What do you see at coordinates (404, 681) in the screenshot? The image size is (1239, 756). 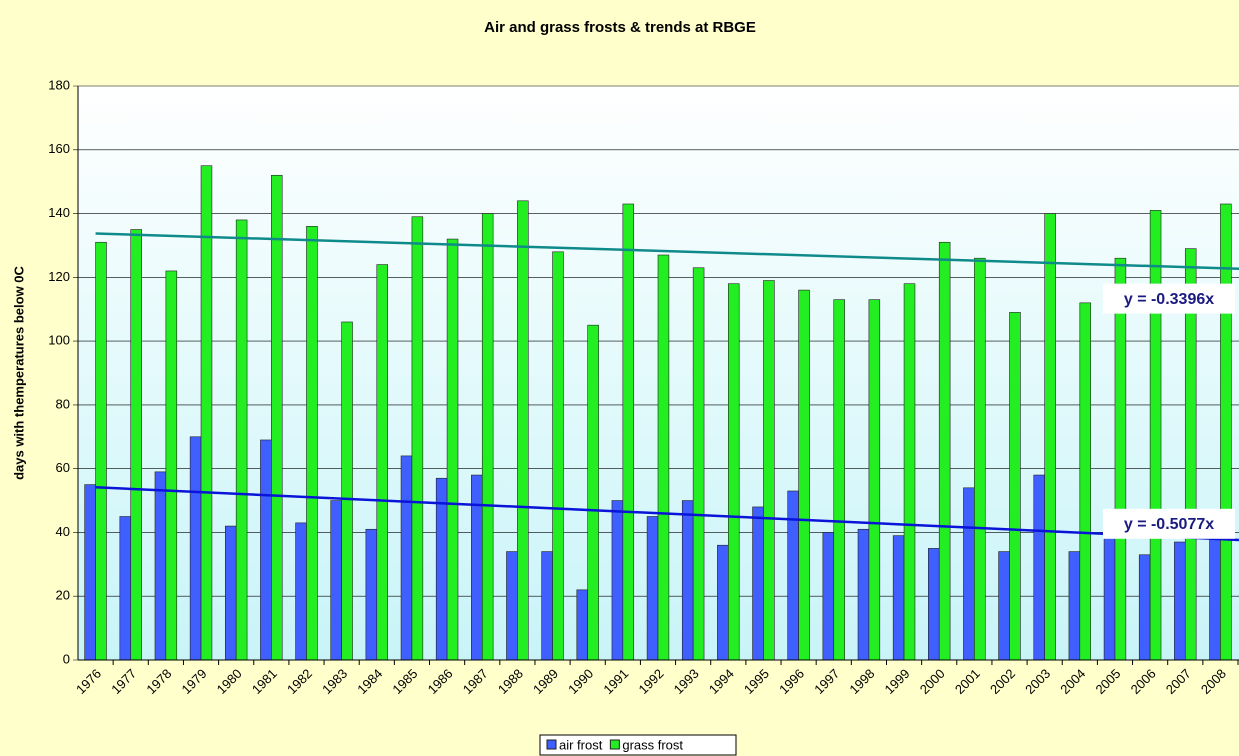 I see `x-tick-label: 1985` at bounding box center [404, 681].